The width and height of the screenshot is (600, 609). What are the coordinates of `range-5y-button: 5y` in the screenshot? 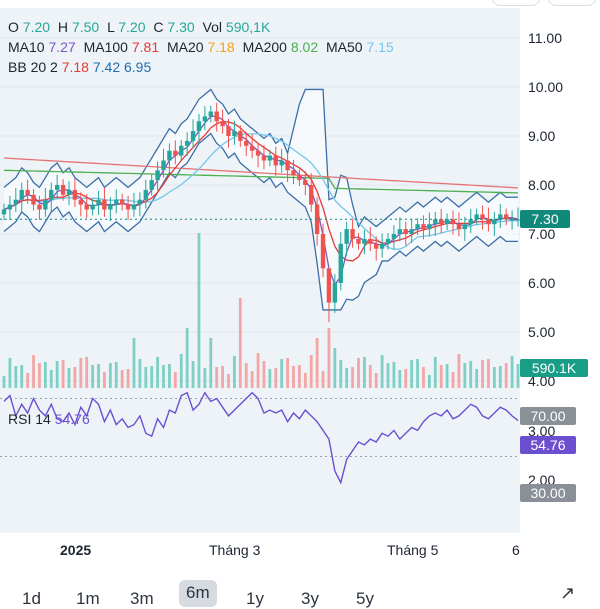 It's located at (365, 598).